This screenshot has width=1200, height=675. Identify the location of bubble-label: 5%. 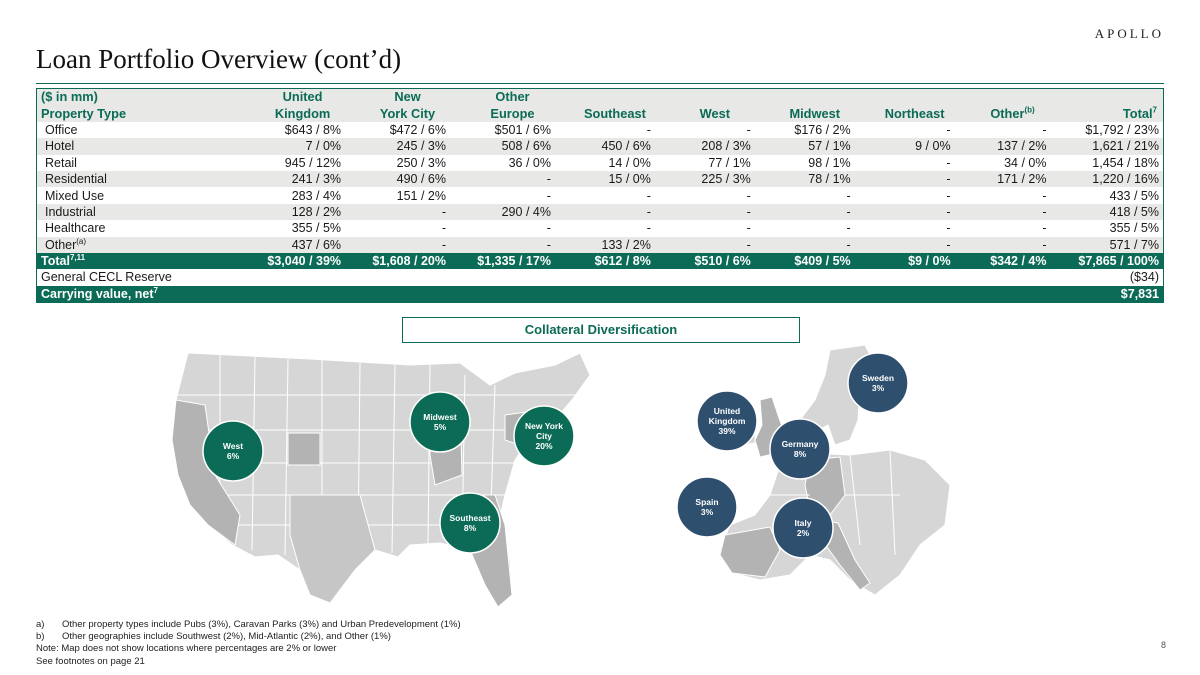
(440, 427).